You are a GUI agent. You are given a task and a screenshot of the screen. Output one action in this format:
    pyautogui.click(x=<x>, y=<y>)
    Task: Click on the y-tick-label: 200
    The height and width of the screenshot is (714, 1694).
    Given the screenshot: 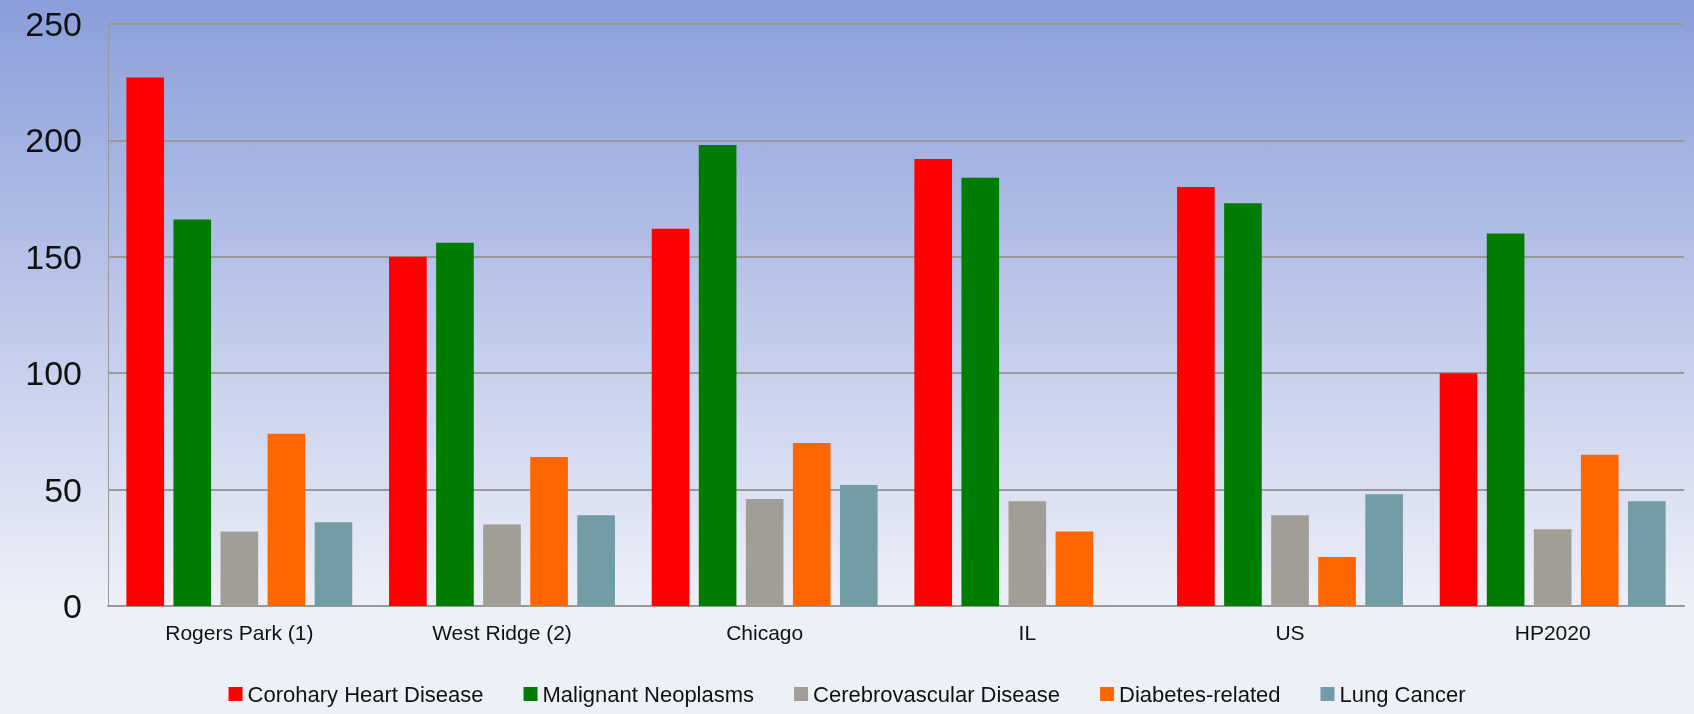 What is the action you would take?
    pyautogui.click(x=53, y=140)
    